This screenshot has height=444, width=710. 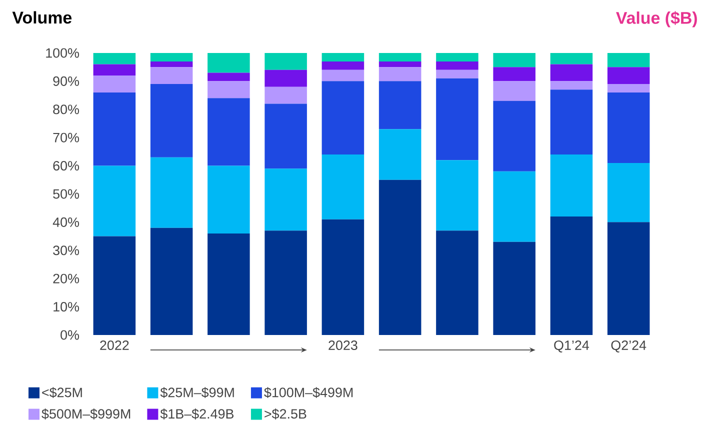 What do you see at coordinates (285, 414) in the screenshot?
I see `legend-label: >$2.5B` at bounding box center [285, 414].